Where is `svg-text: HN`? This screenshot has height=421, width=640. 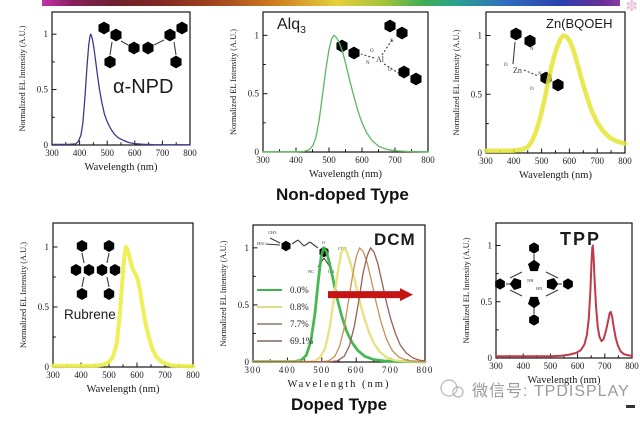
svg-text: HN is located at coordinates (539, 288).